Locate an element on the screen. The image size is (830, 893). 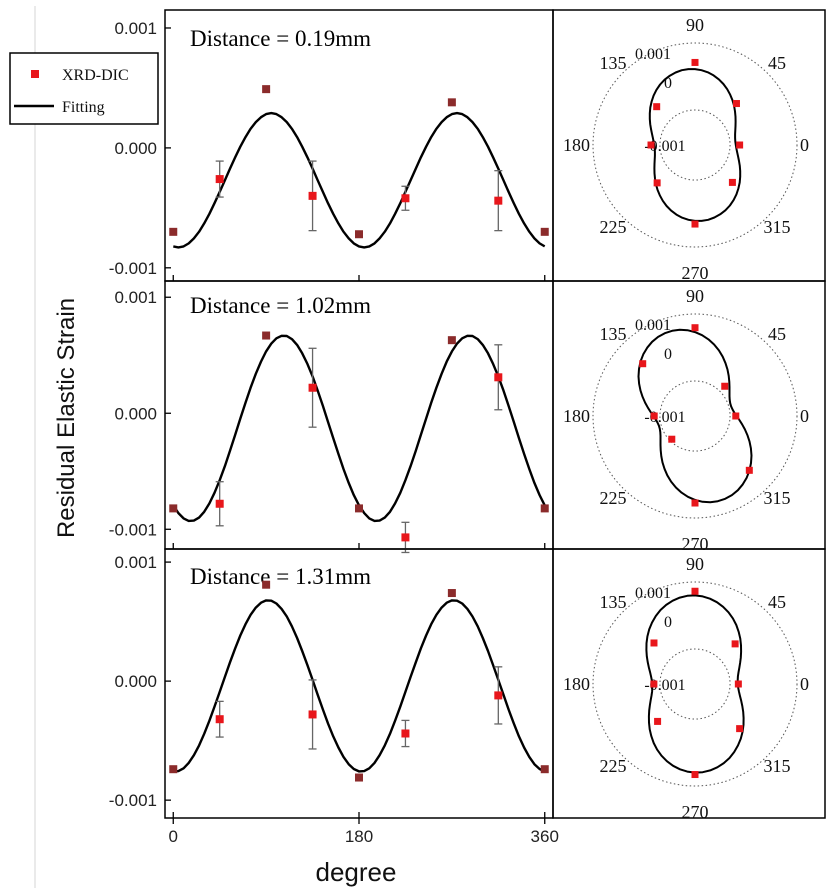
panel-2-annotation: Distance = 1.02mm is located at coordinates (280, 305).